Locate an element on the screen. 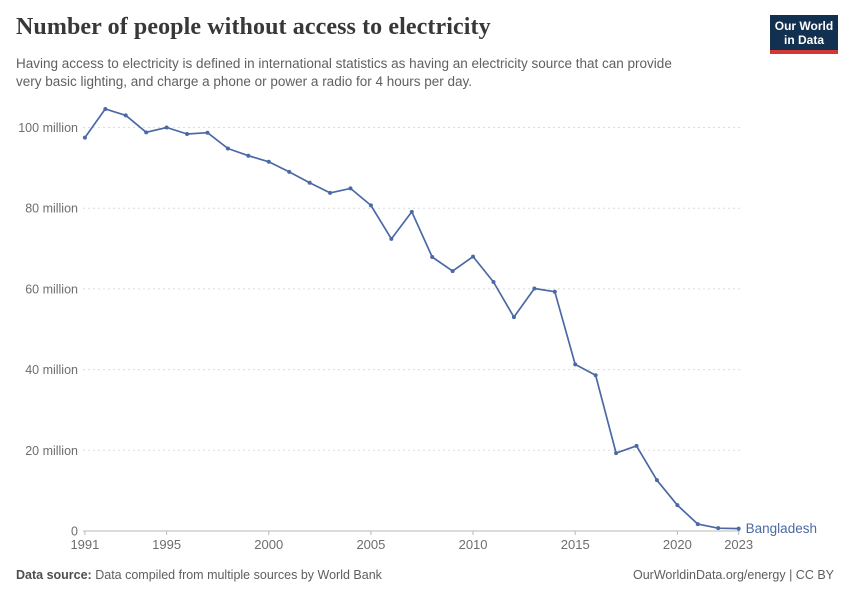 Image resolution: width=850 pixels, height=600 pixels. data-point-2009 is located at coordinates (452, 271).